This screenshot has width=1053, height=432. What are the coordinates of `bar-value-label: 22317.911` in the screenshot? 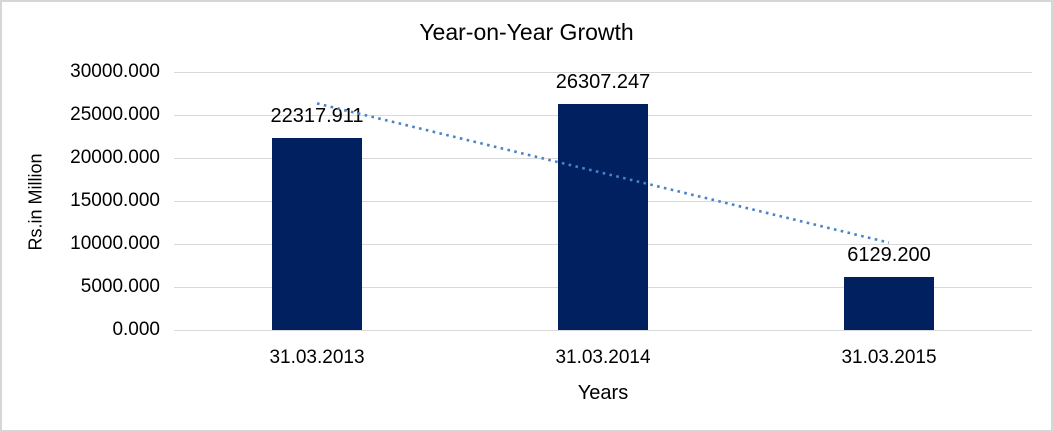 It's located at (317, 116).